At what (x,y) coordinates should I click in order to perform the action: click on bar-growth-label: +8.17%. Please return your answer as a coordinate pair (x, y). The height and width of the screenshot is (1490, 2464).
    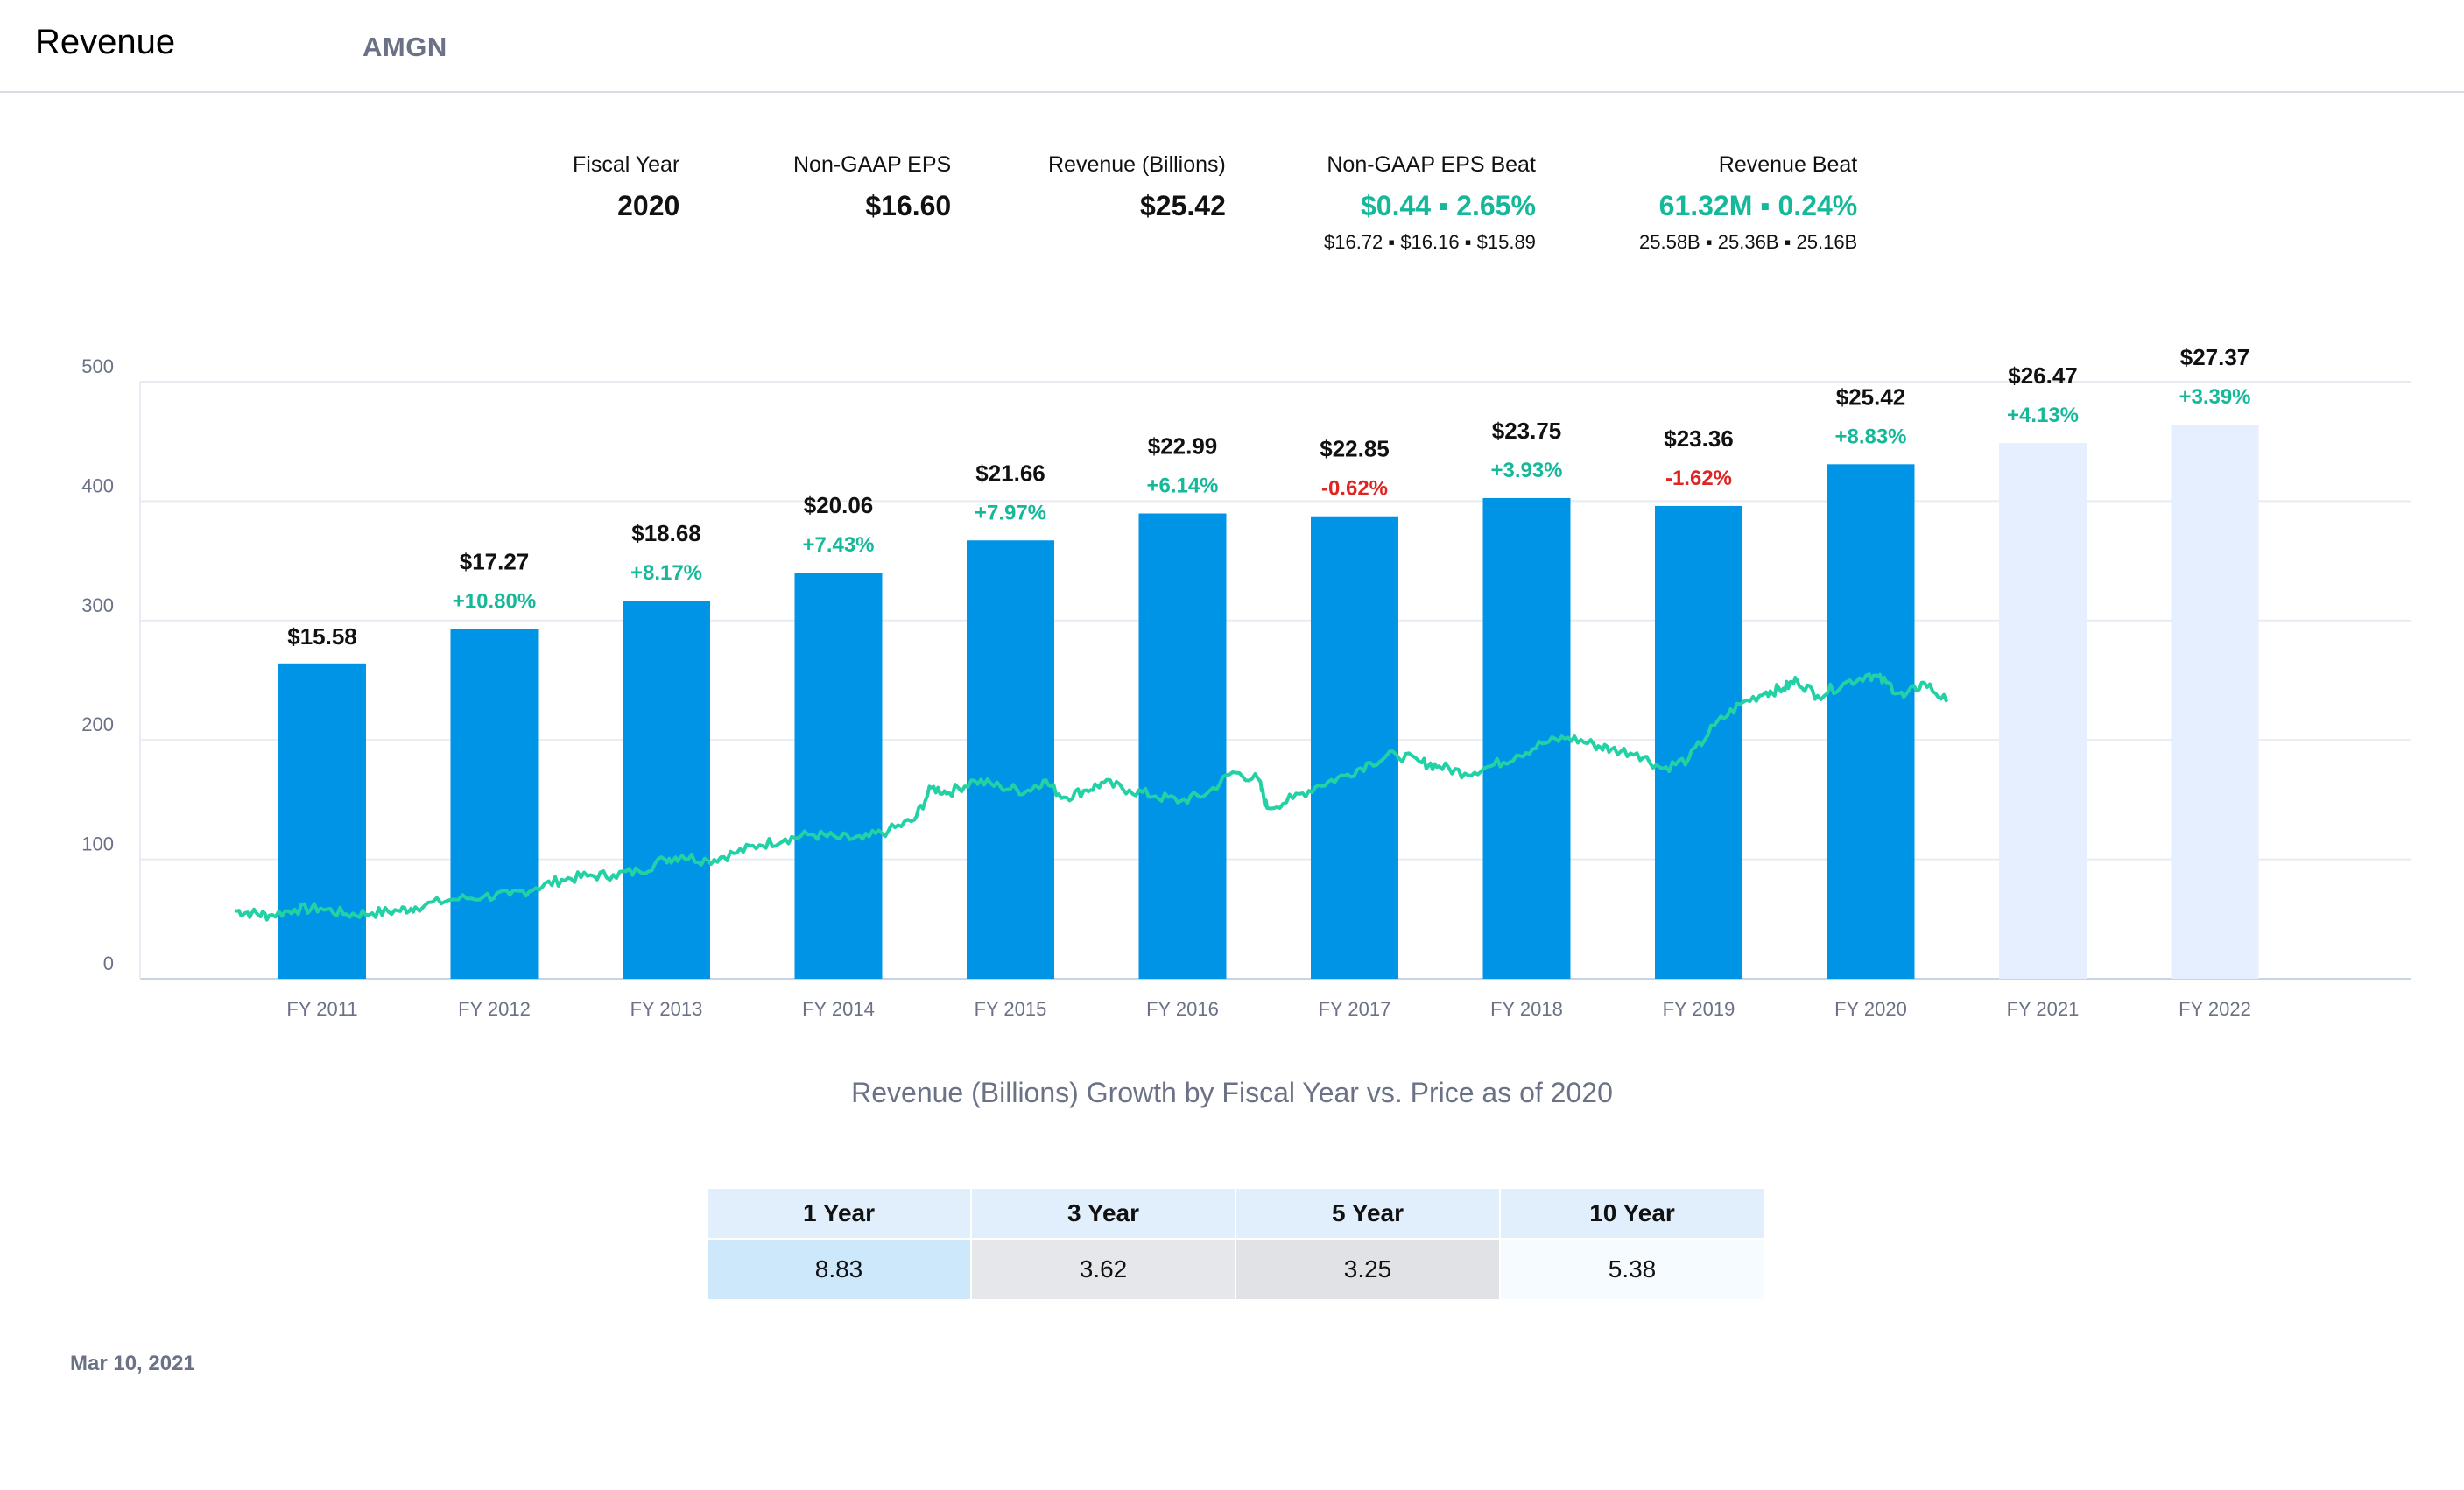
    Looking at the image, I should click on (666, 573).